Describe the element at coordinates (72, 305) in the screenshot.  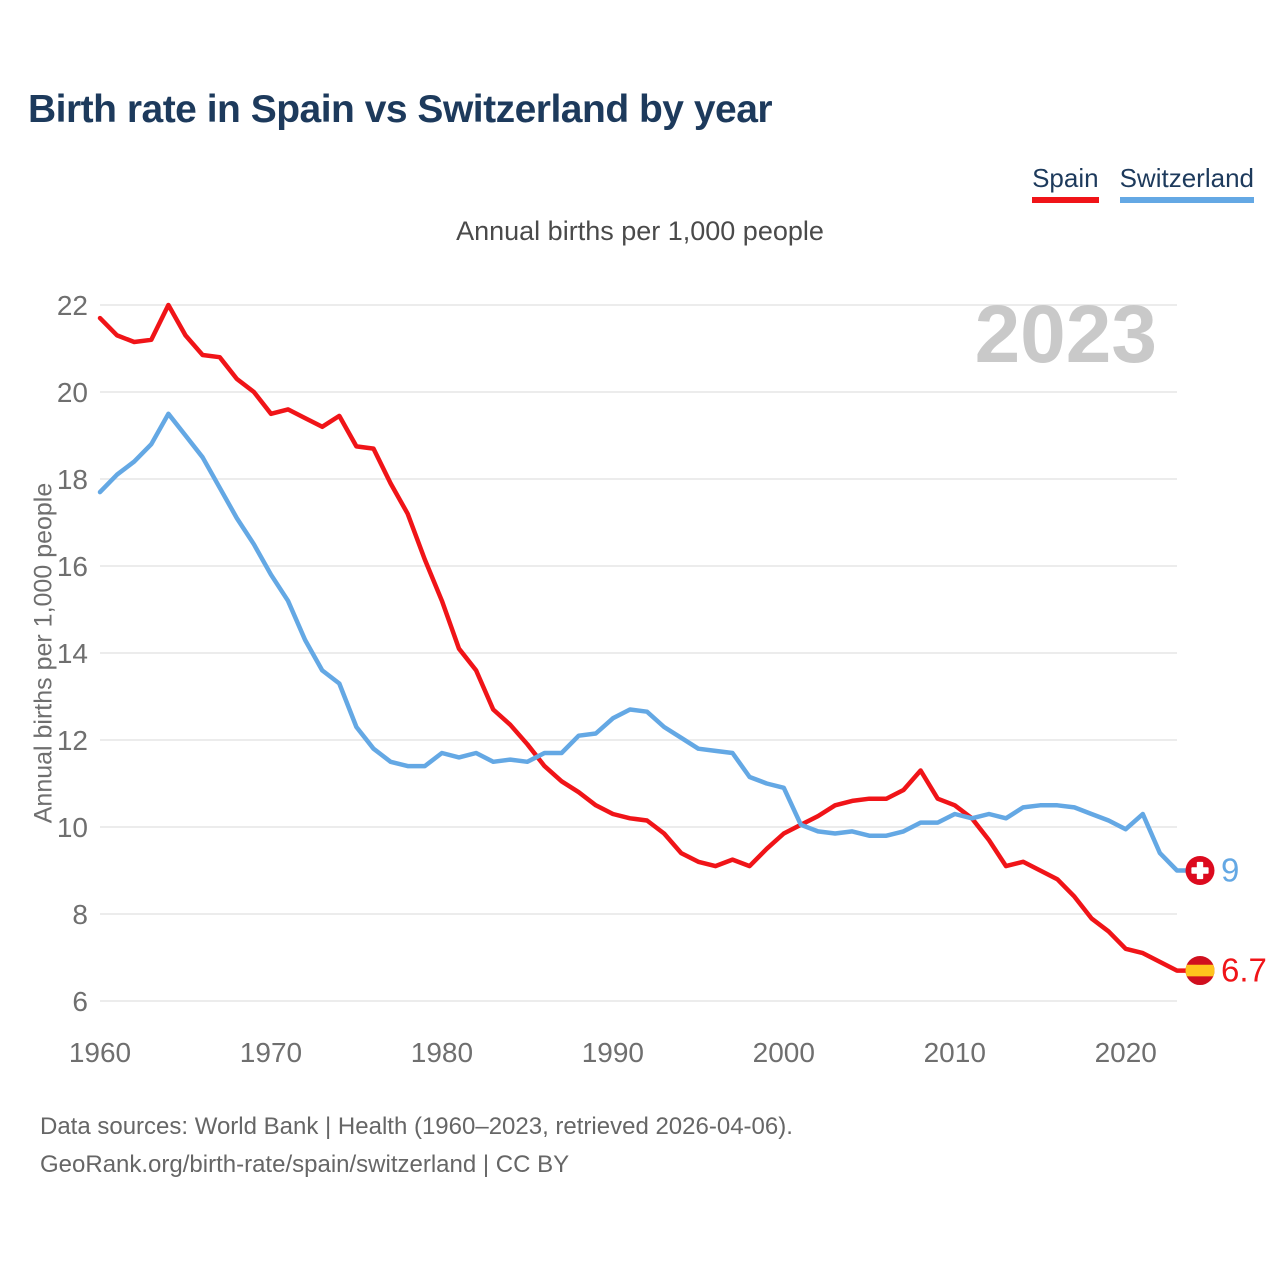
I see `y-tick-label-22: 22` at that location.